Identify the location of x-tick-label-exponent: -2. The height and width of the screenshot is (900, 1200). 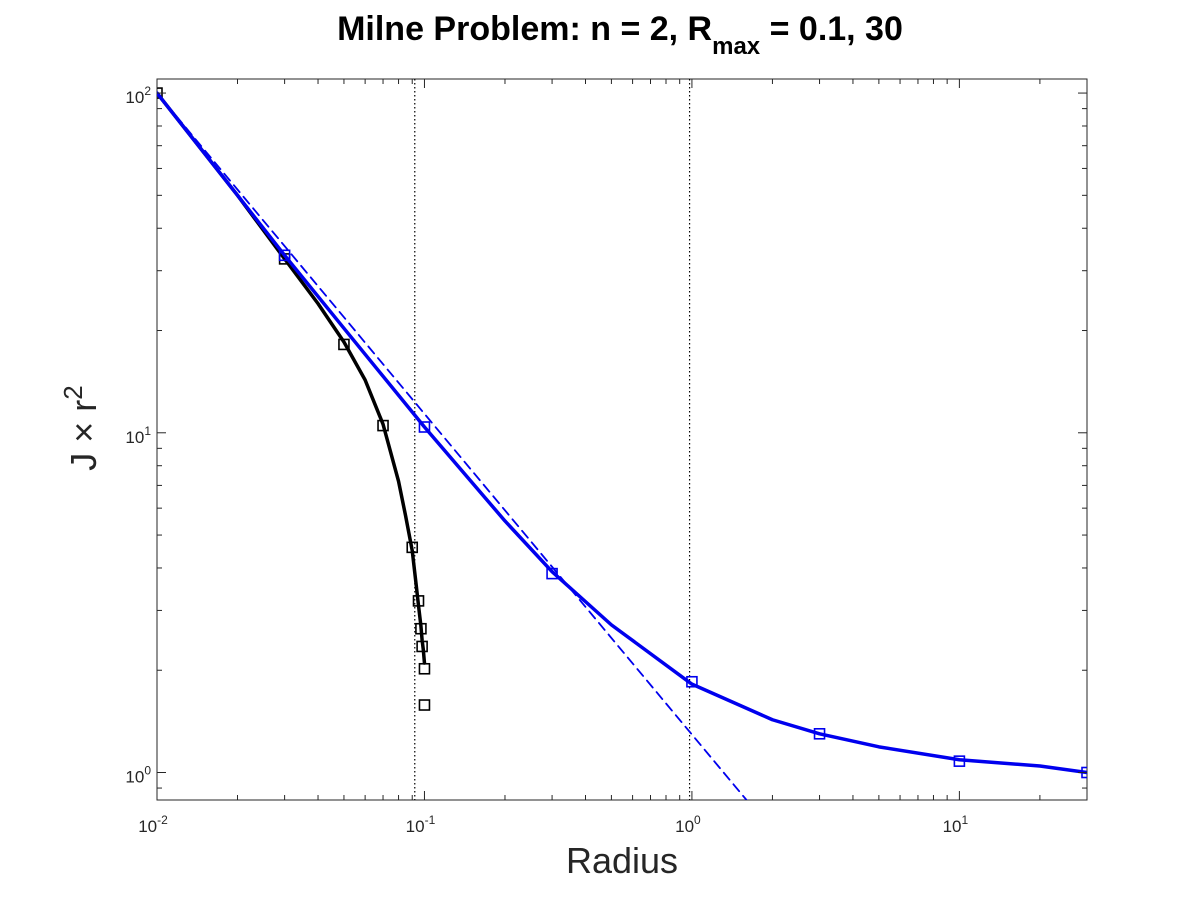
(162, 820).